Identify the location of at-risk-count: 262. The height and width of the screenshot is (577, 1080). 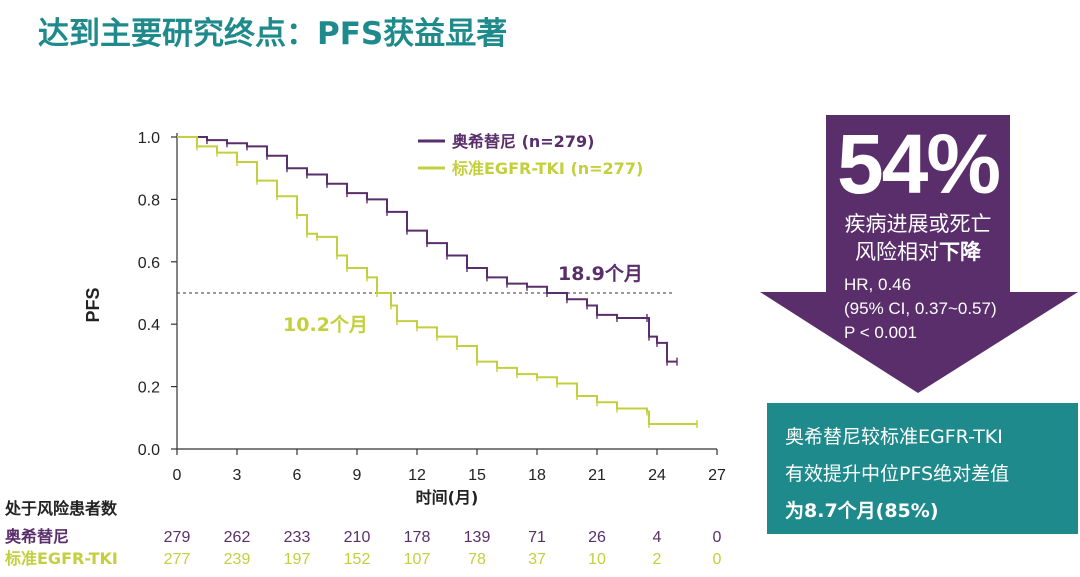
(237, 537).